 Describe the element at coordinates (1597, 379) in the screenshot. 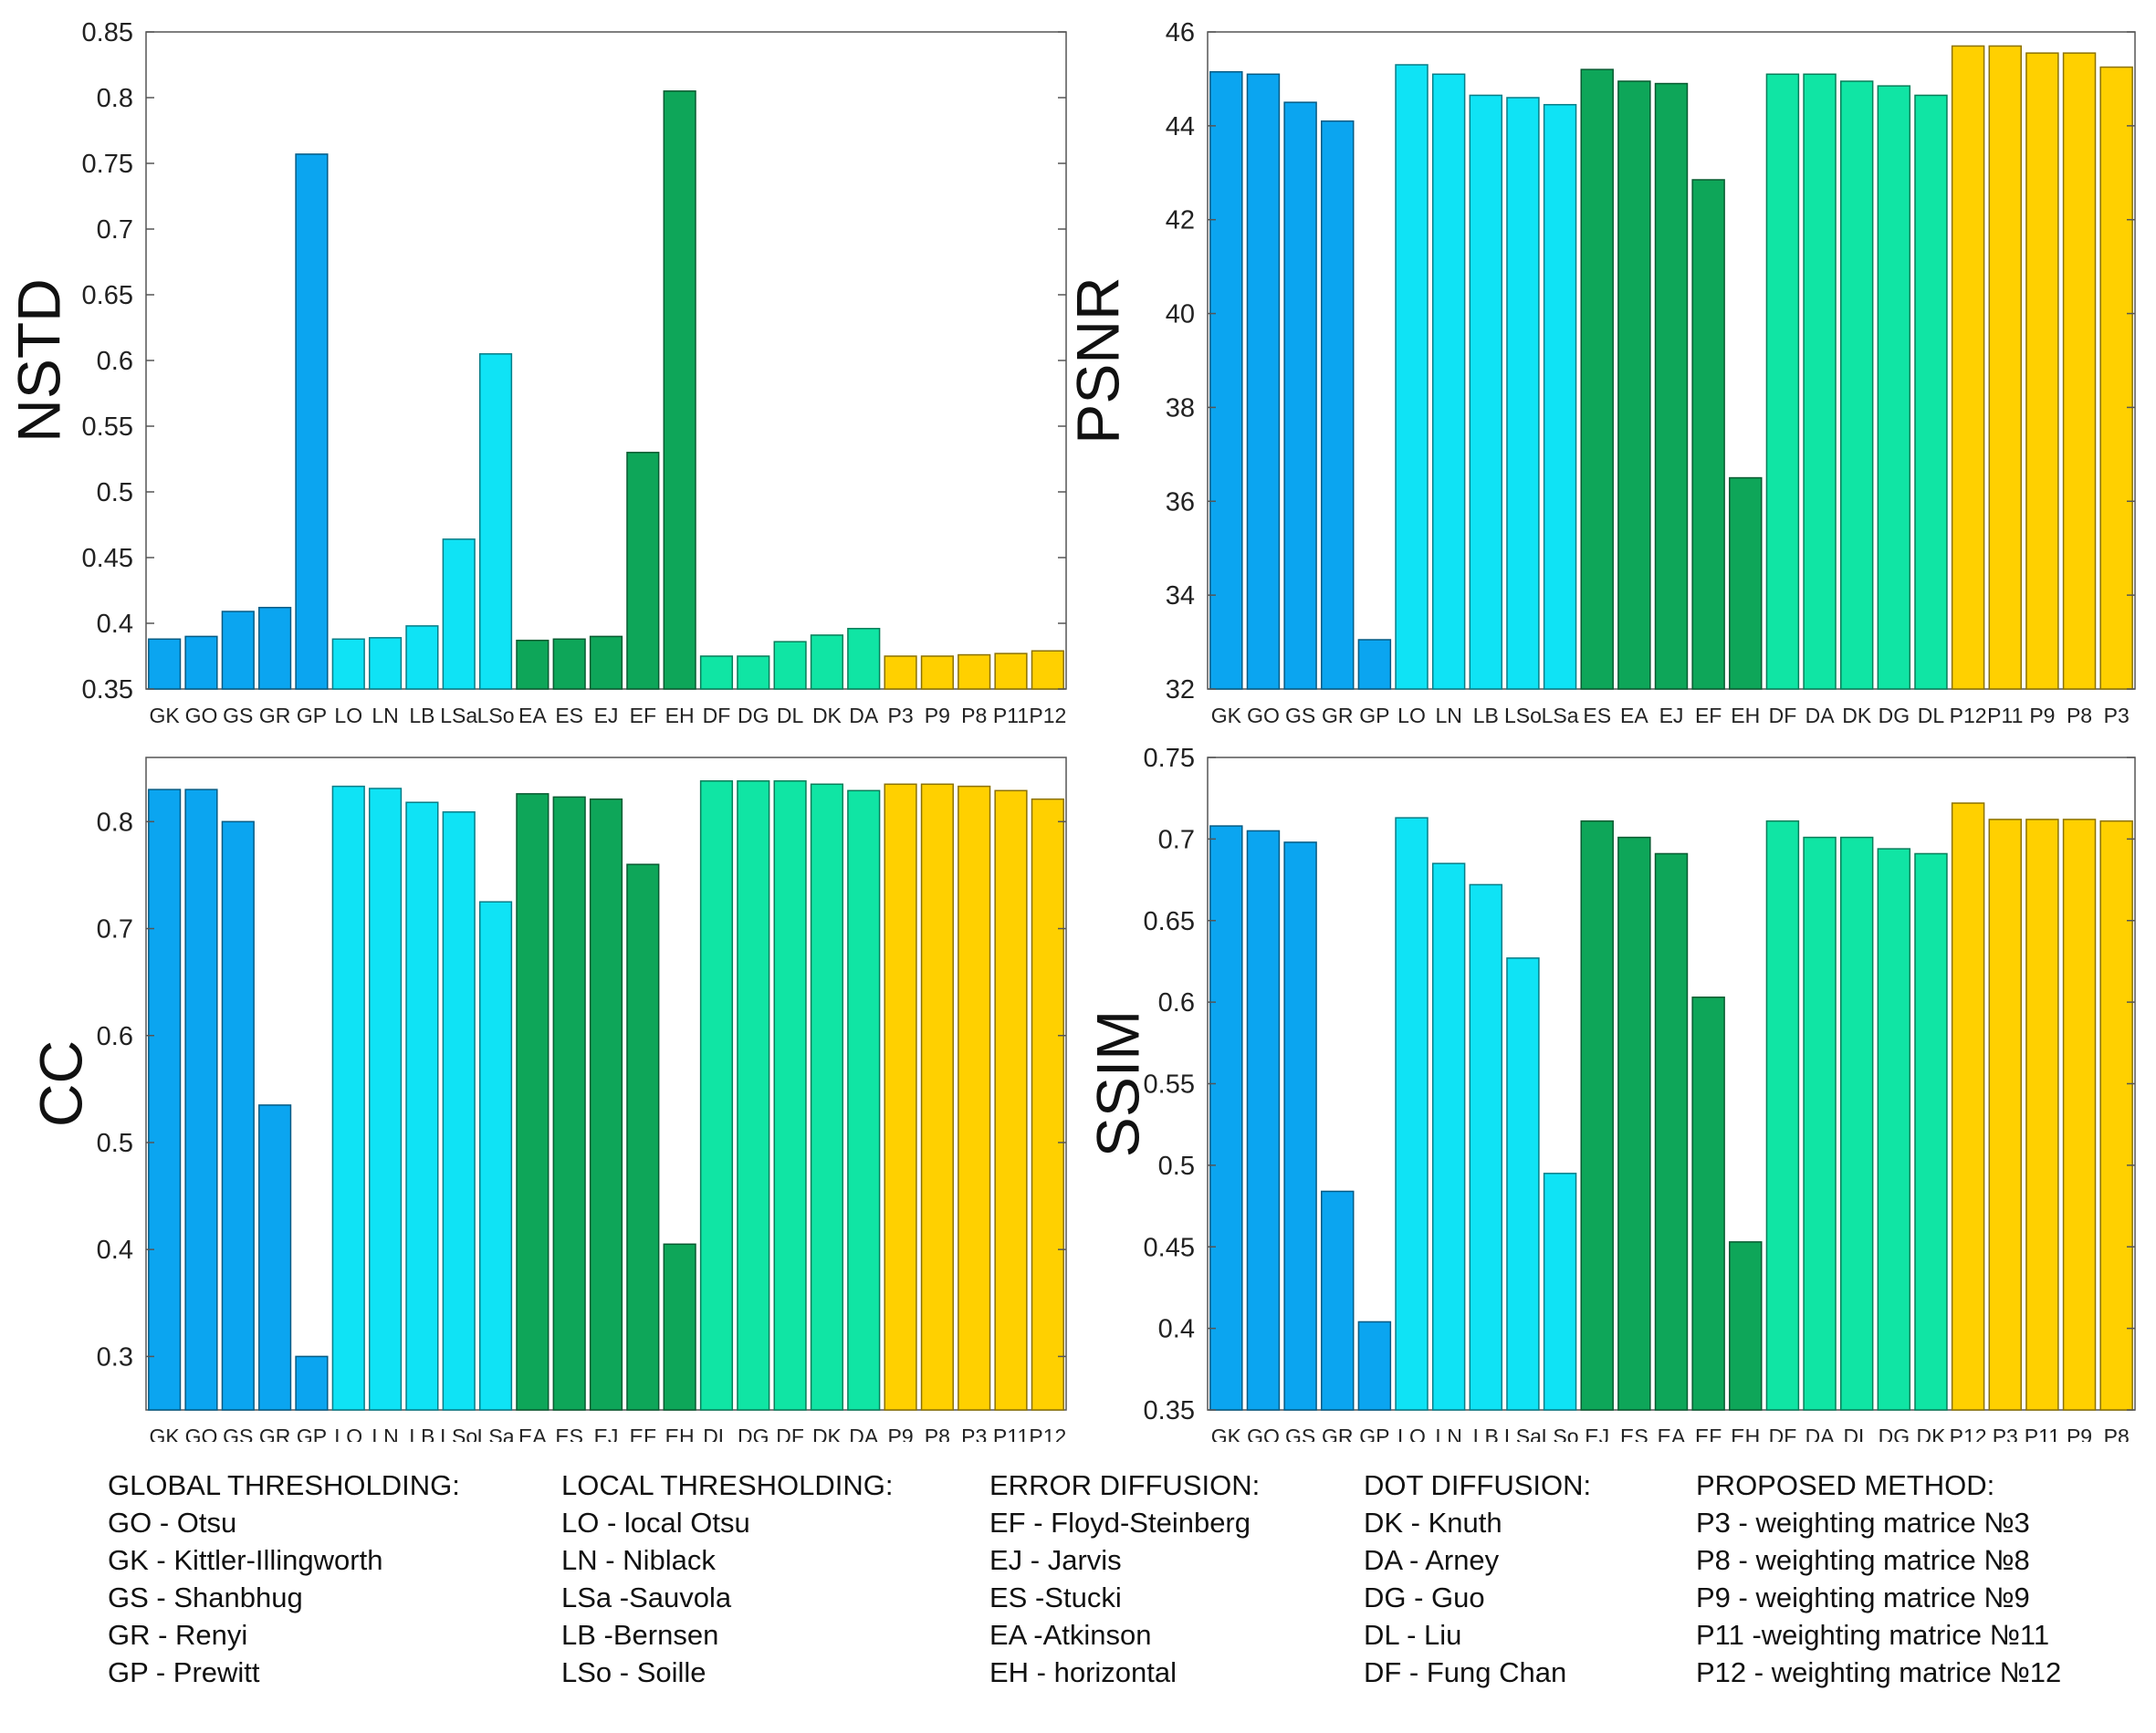

I see `bar-ES` at that location.